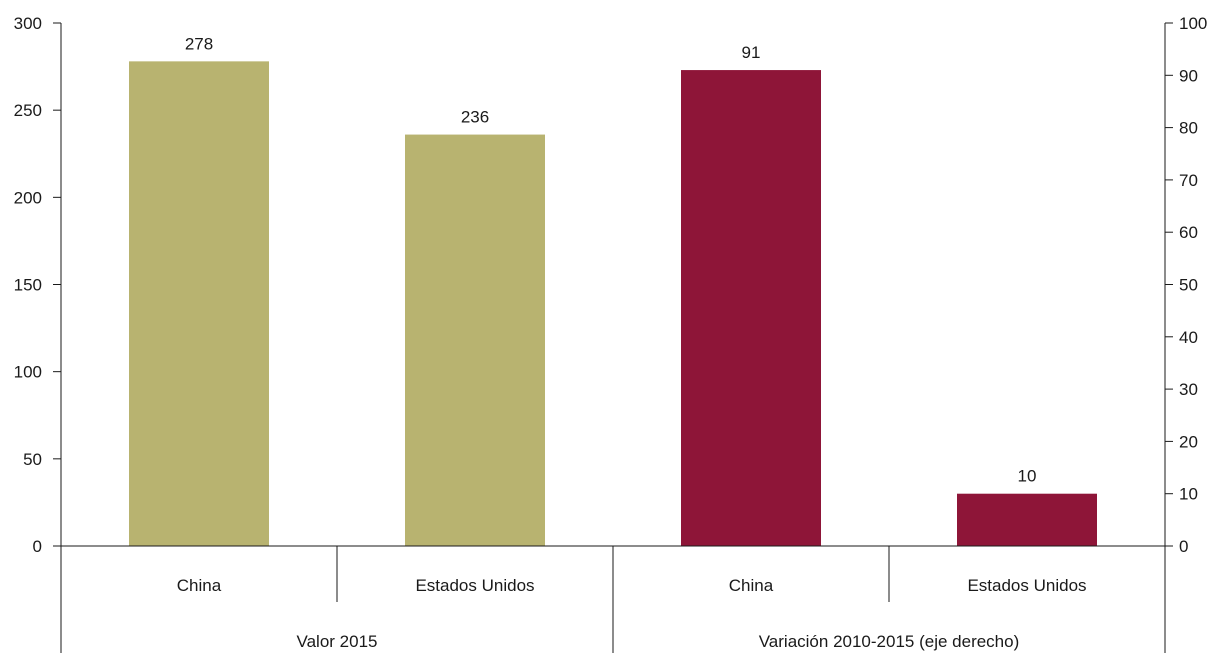 The width and height of the screenshot is (1209, 653). Describe the element at coordinates (28, 110) in the screenshot. I see `left-tick-label: 250` at that location.